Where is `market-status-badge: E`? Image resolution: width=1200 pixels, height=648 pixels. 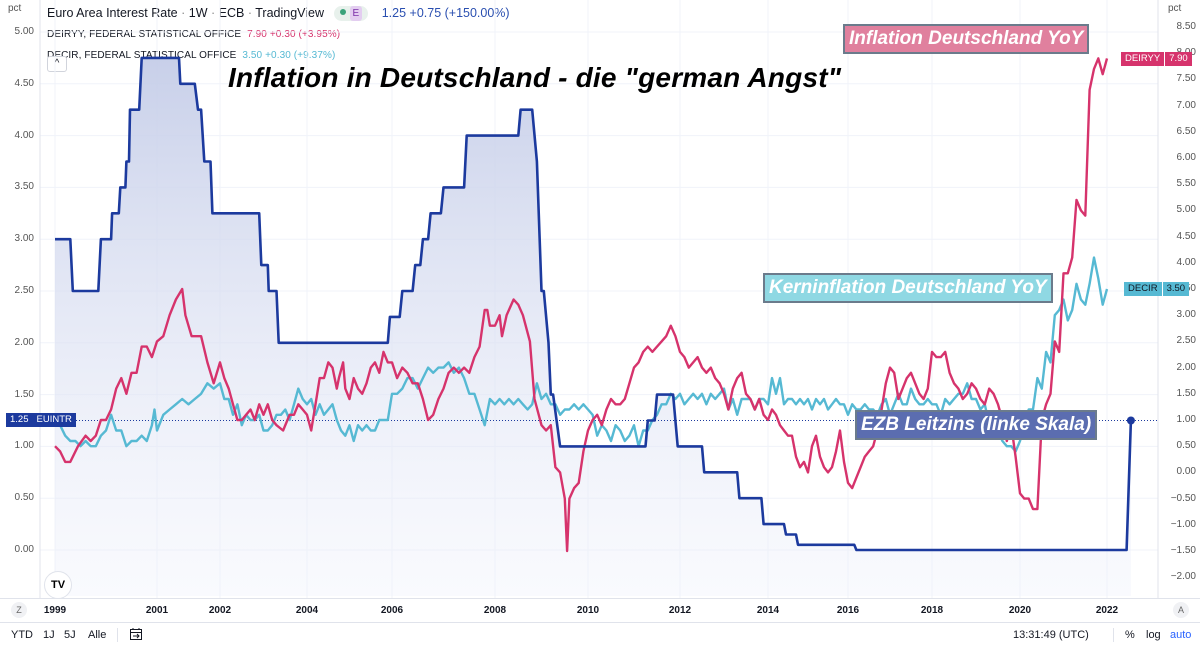 market-status-badge: E is located at coordinates (351, 13).